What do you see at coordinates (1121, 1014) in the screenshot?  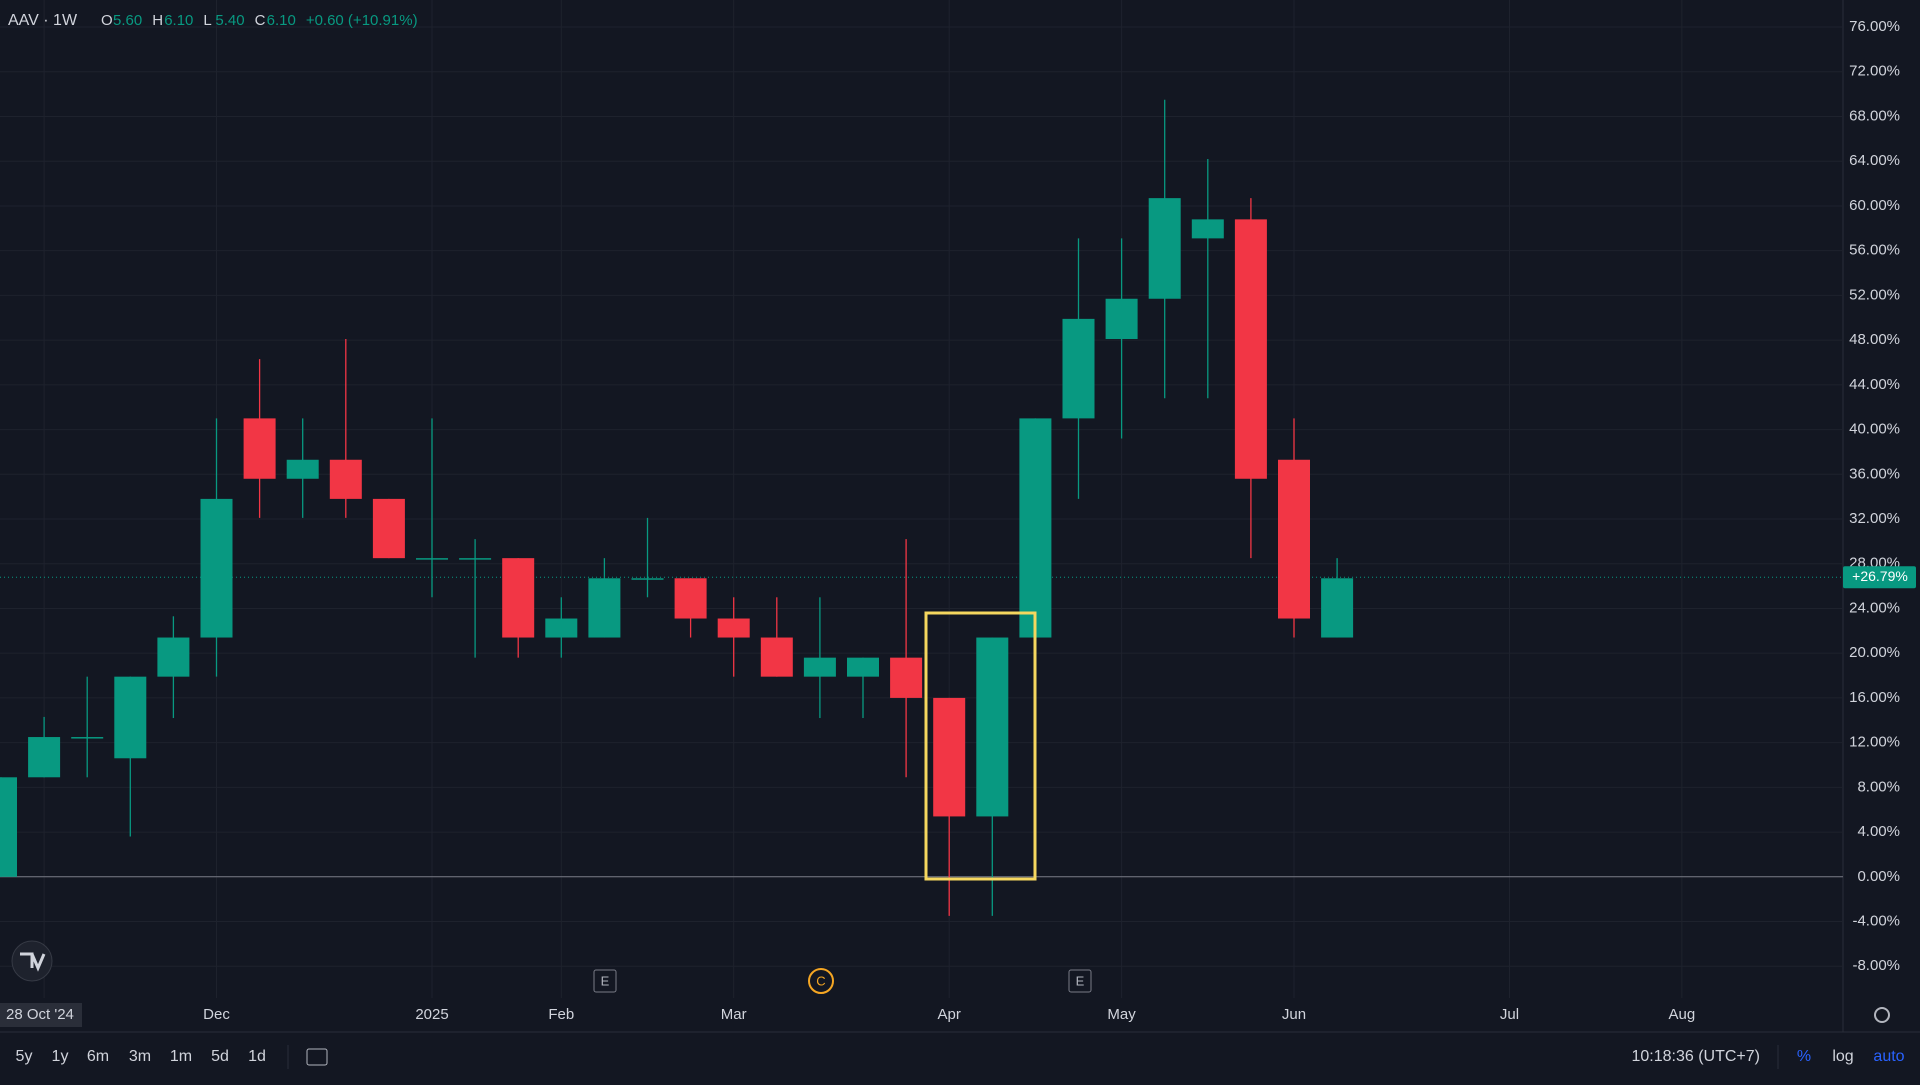 I see `x-tick-label: May` at bounding box center [1121, 1014].